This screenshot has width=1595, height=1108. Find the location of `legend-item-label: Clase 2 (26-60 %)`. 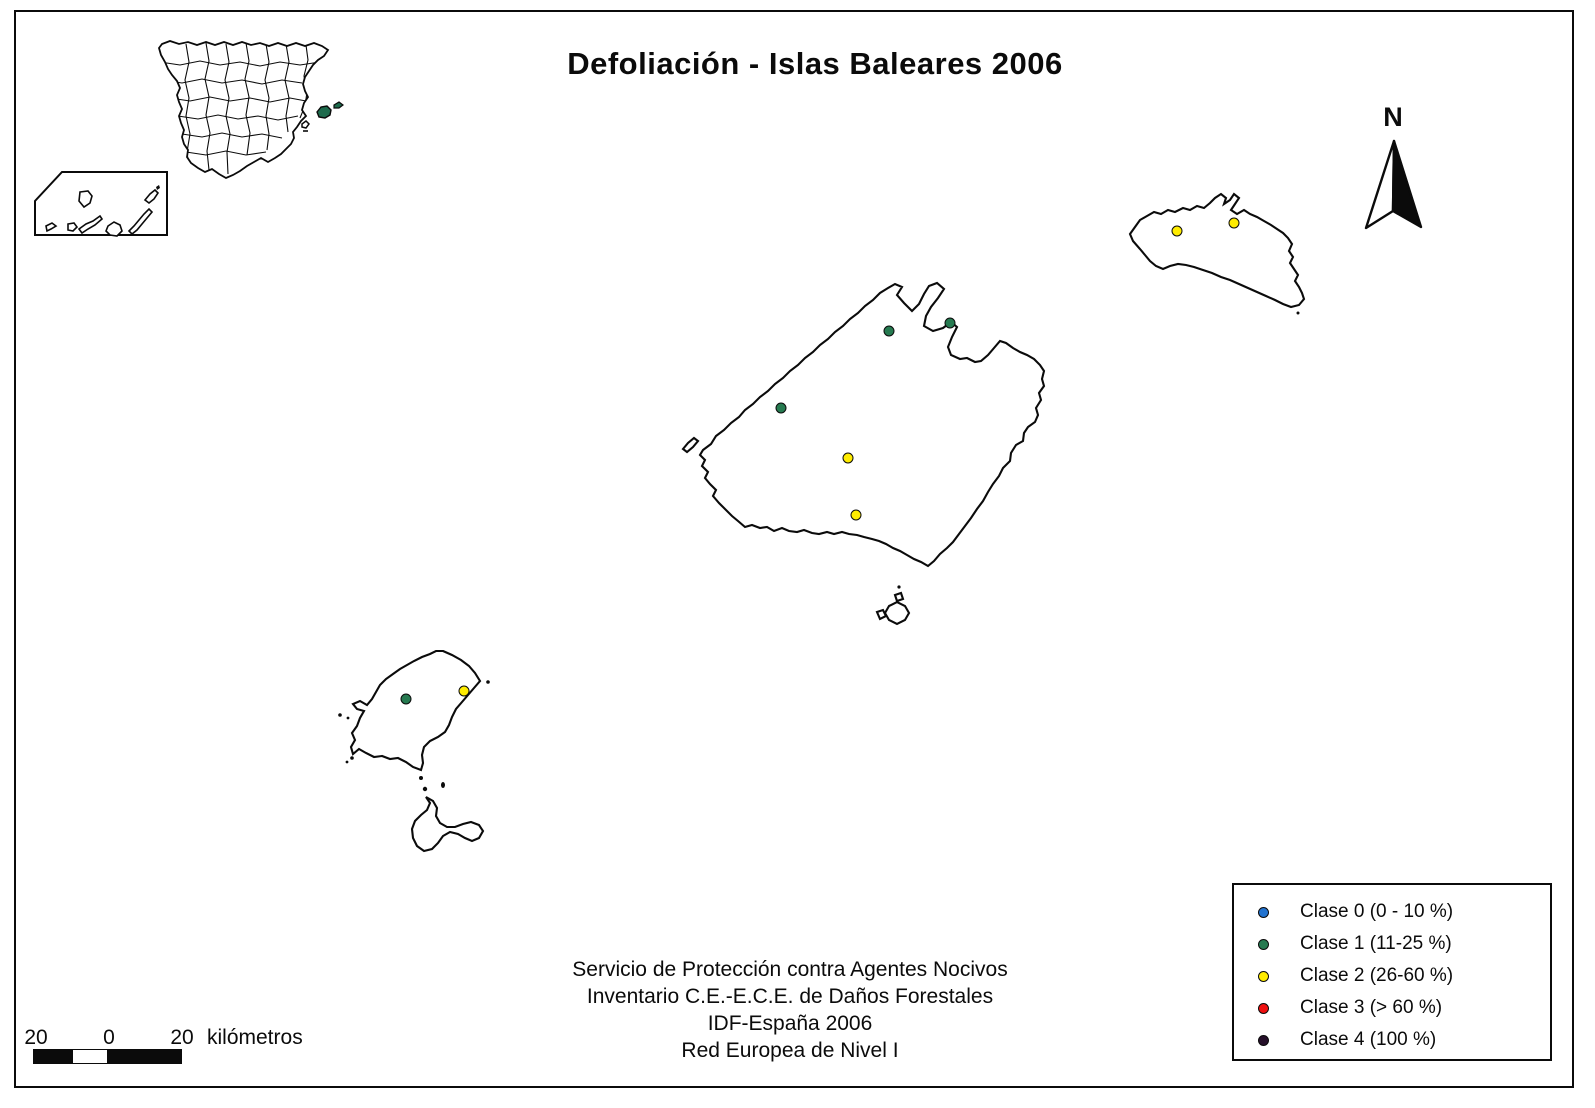

legend-item-label: Clase 2 (26-60 %) is located at coordinates (1377, 975).